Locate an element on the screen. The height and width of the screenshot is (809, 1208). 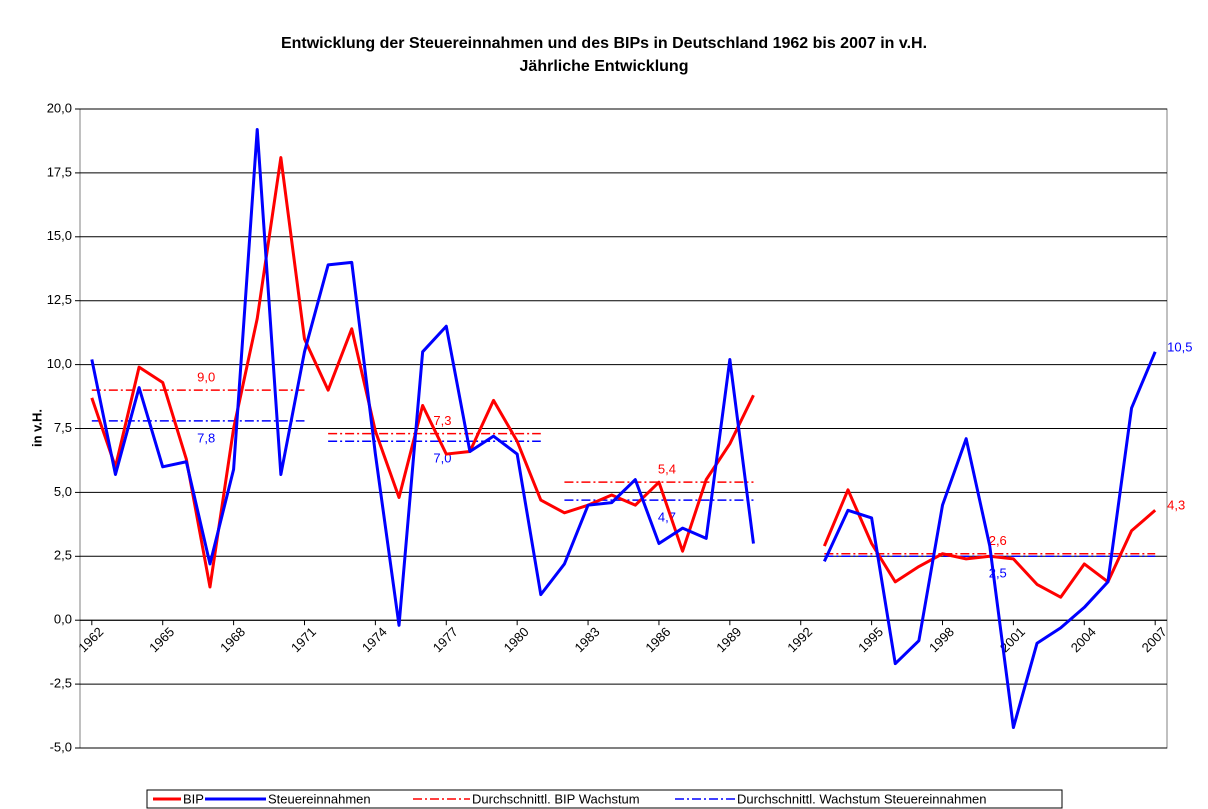
average-label: 9,0 is located at coordinates (206, 377).